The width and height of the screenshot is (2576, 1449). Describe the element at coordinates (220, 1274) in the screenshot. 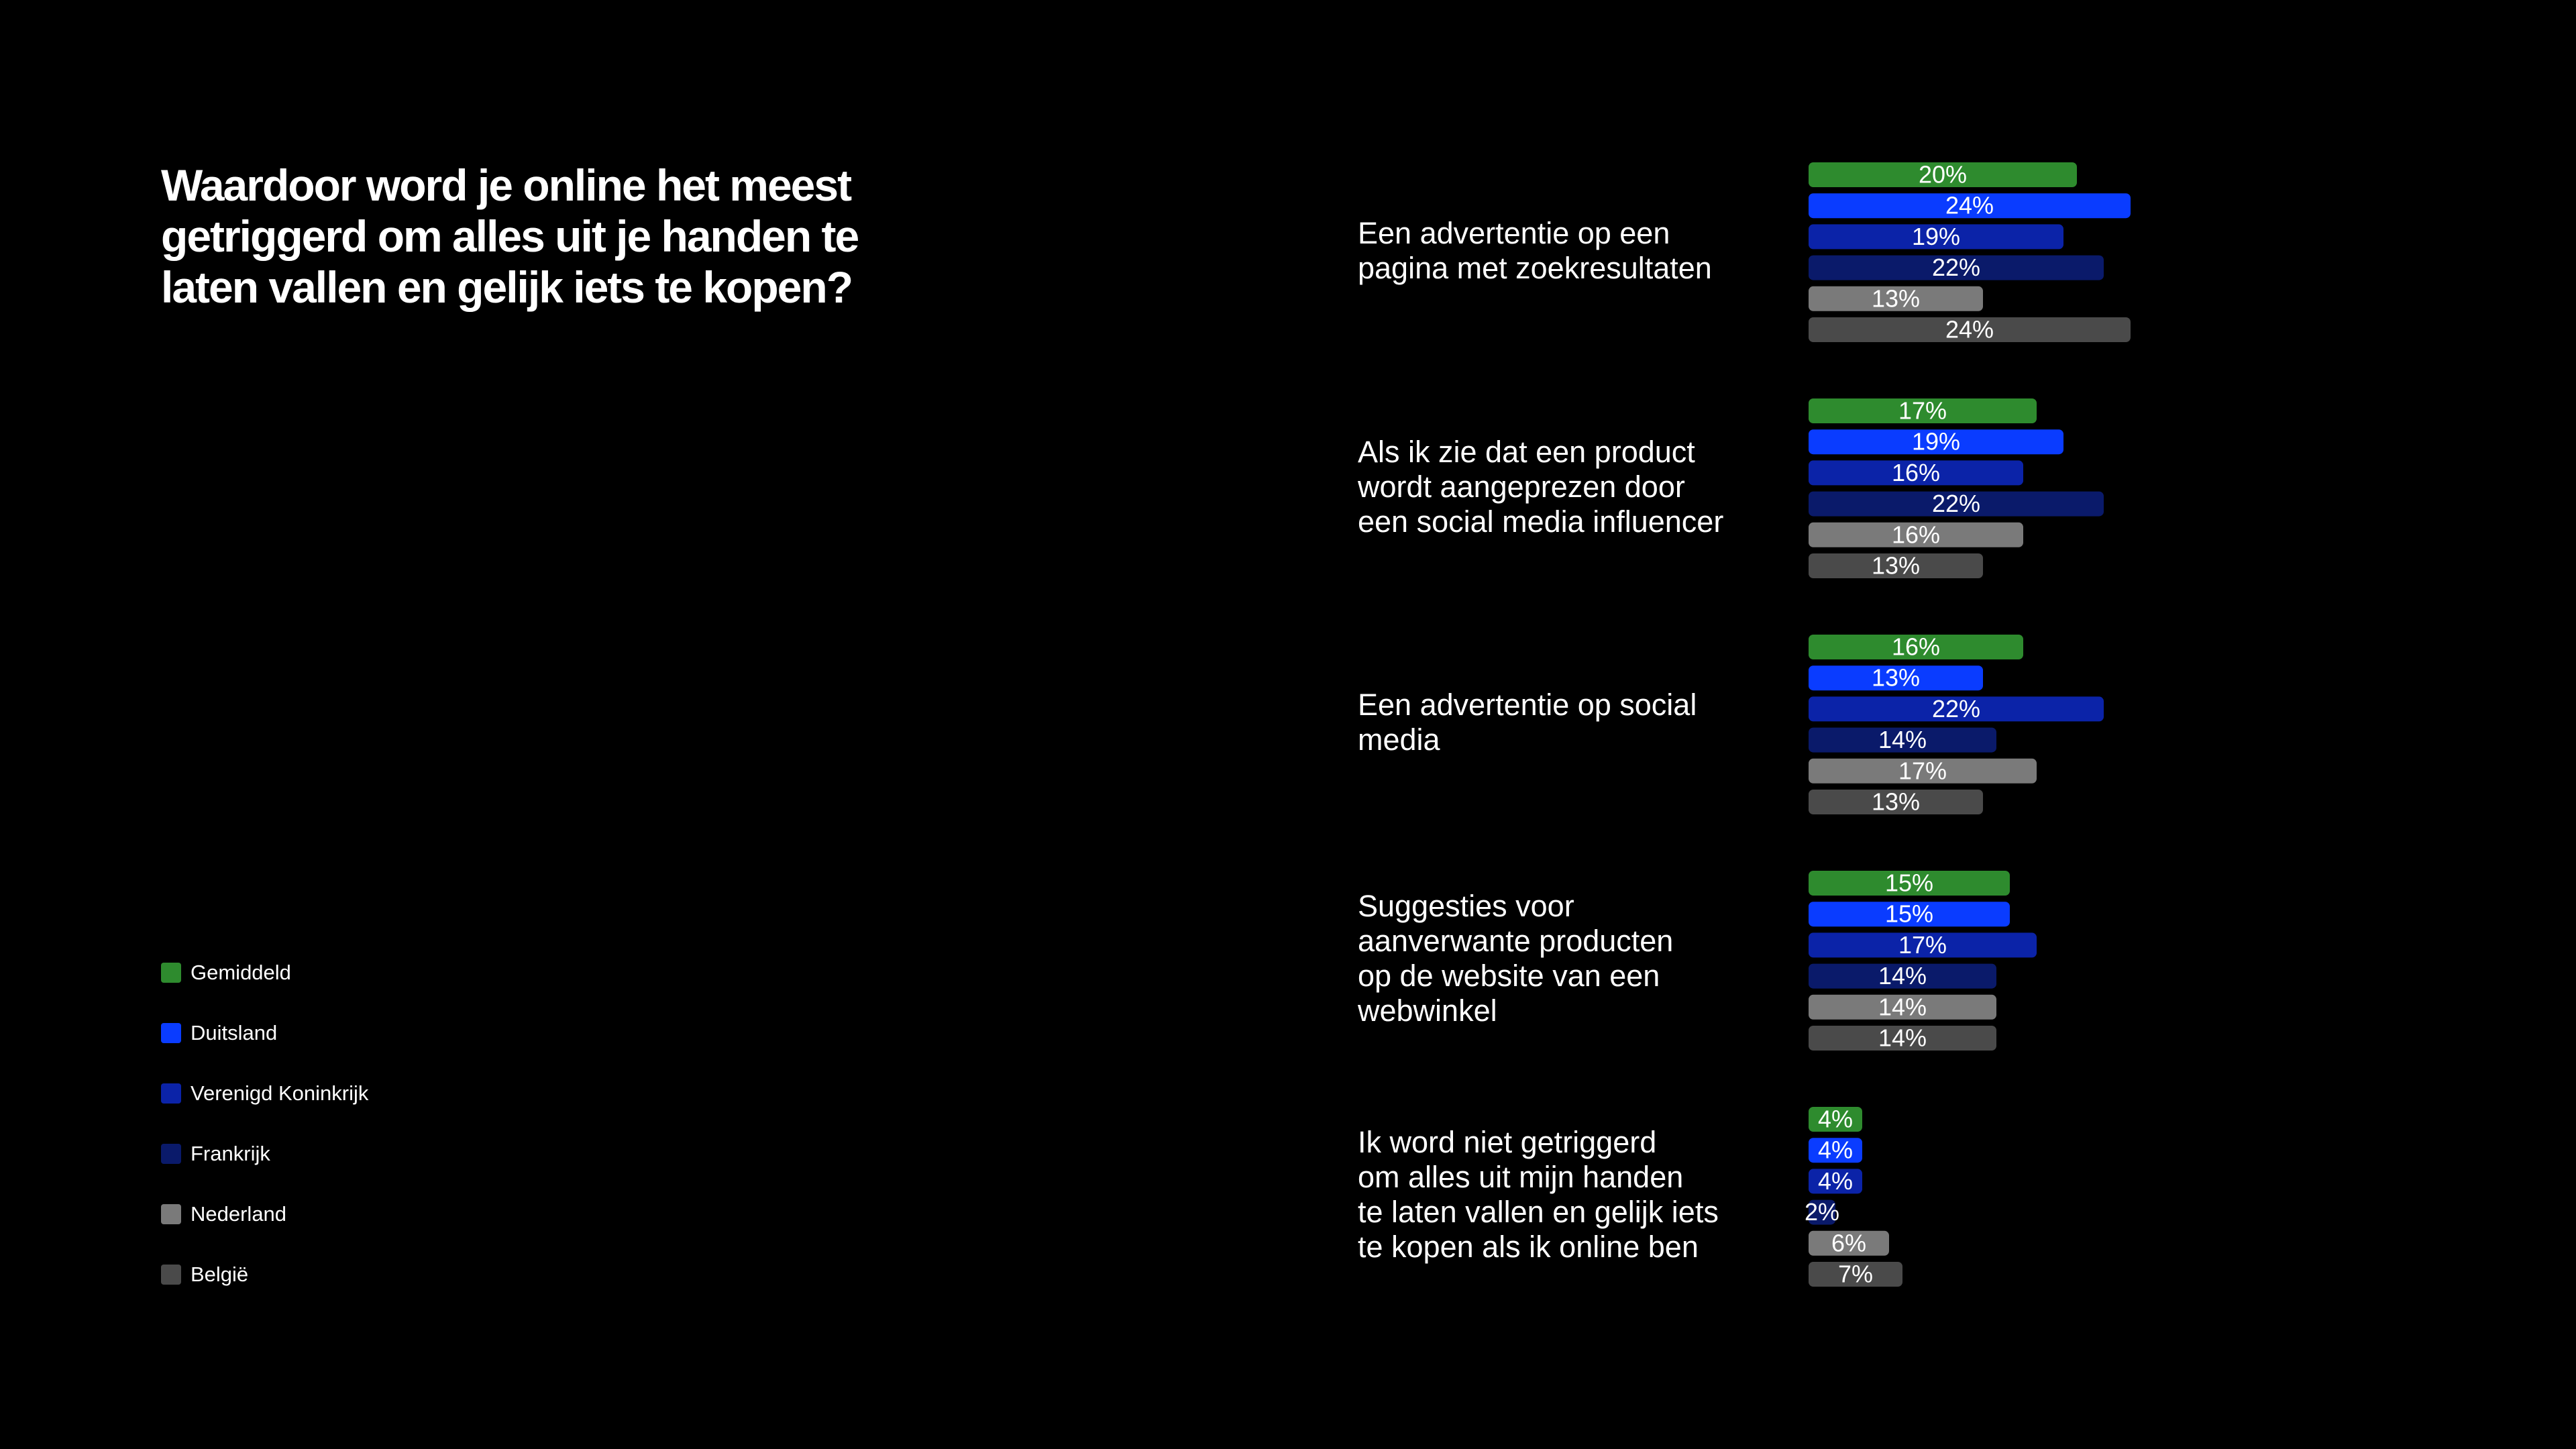

I see `legend-label: België` at that location.